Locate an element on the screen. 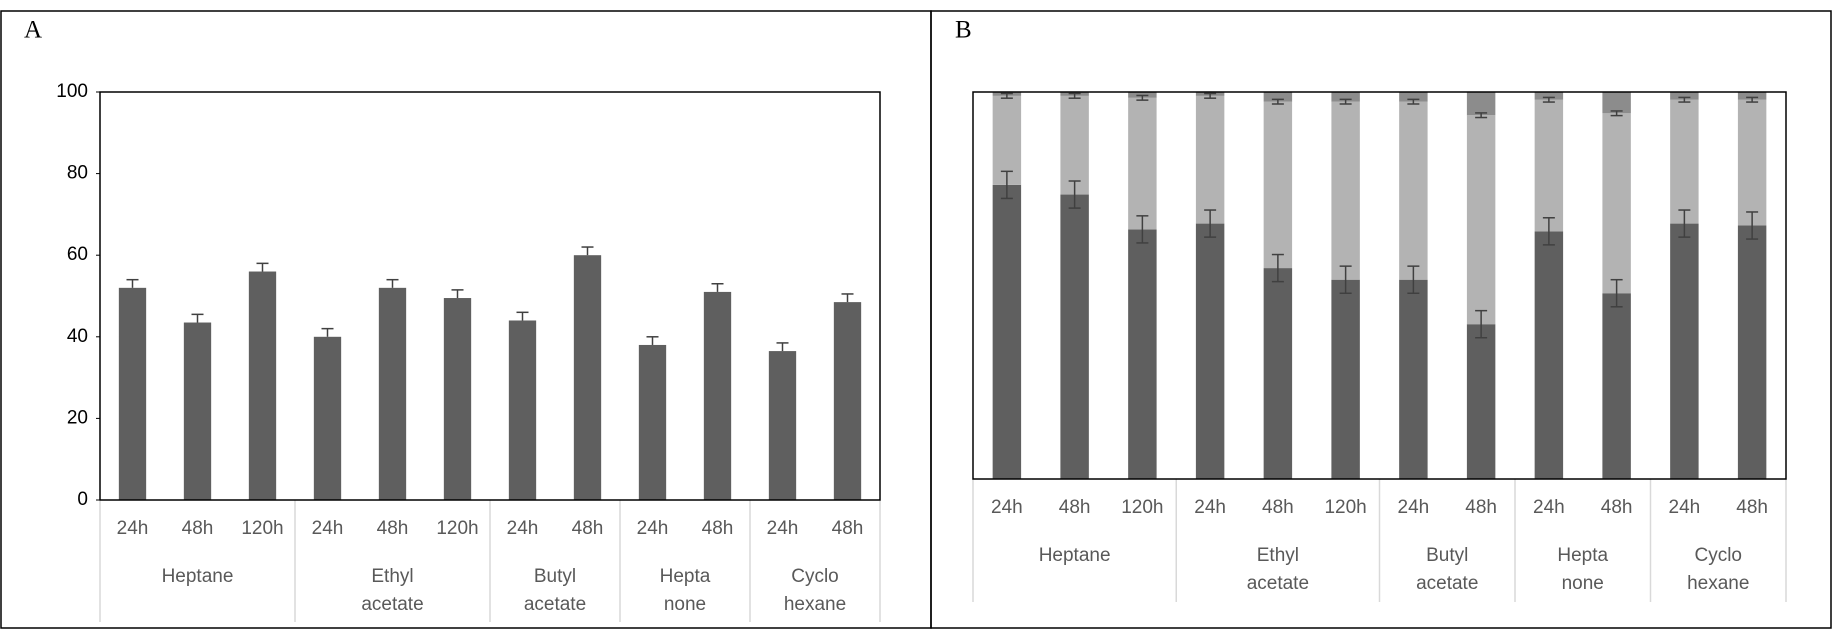  y-tick-label: 20 is located at coordinates (77, 417).